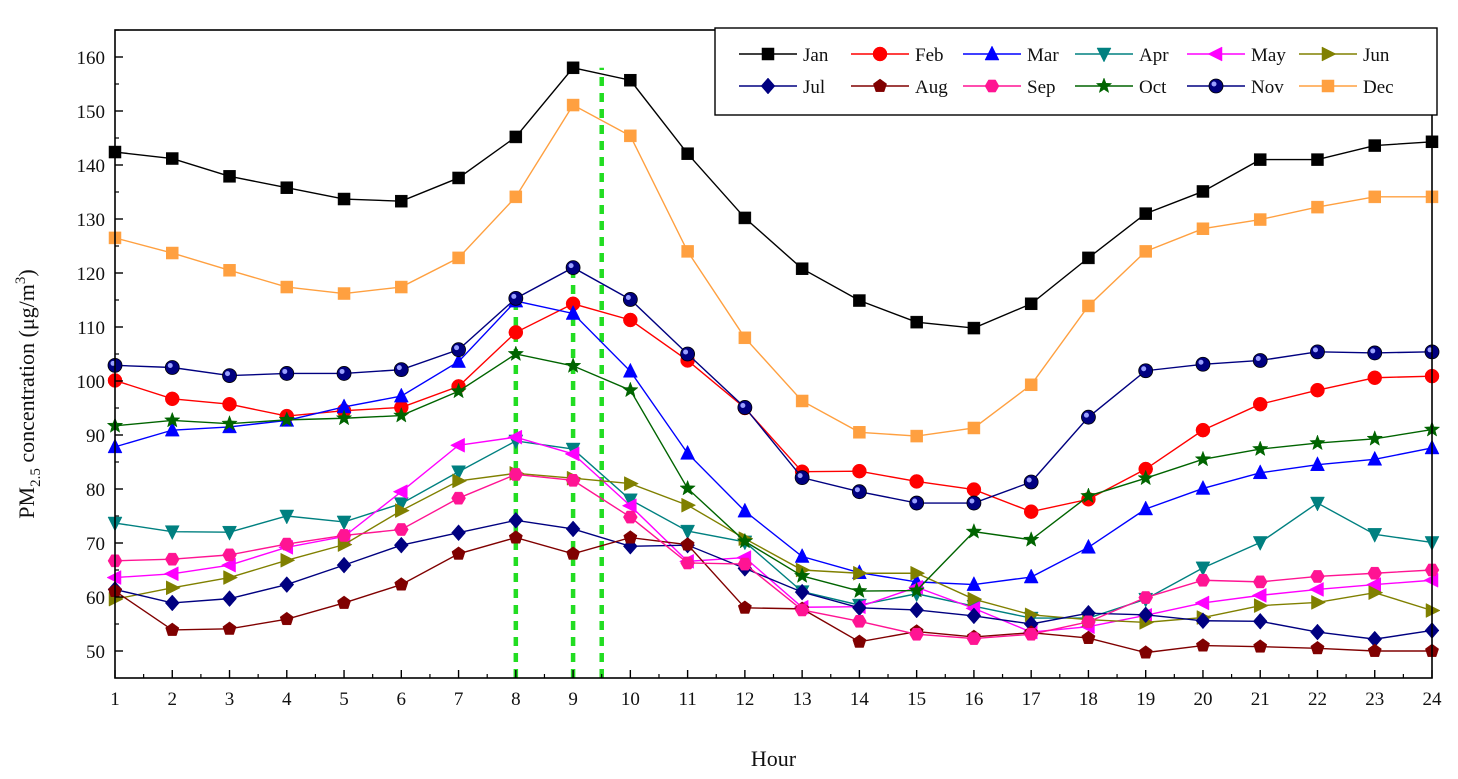 This screenshot has height=779, width=1458. I want to click on legend-label: Oct, so click(1153, 87).